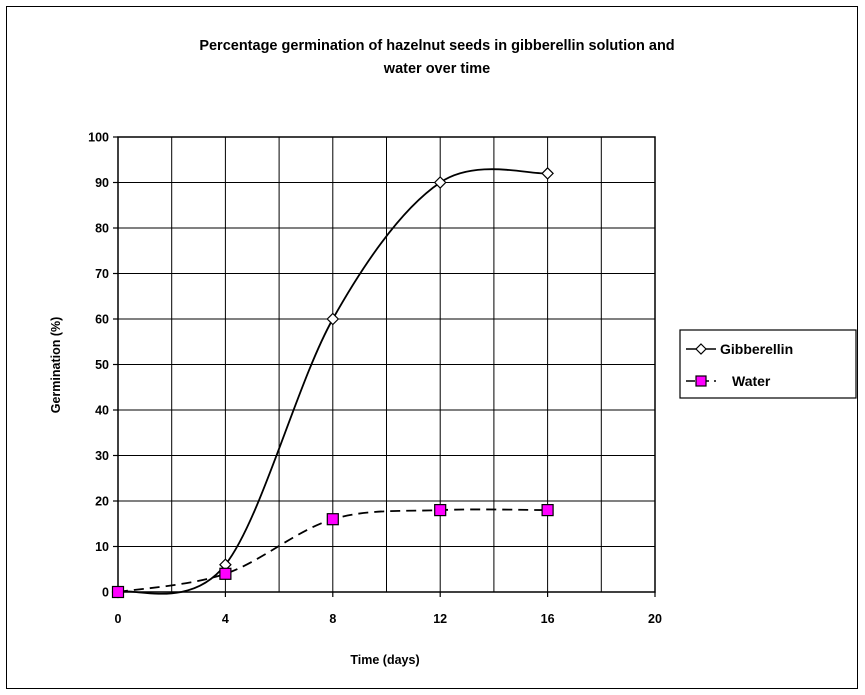 This screenshot has width=865, height=695. What do you see at coordinates (56, 365) in the screenshot?
I see `y-axis-title: Germination (%)` at bounding box center [56, 365].